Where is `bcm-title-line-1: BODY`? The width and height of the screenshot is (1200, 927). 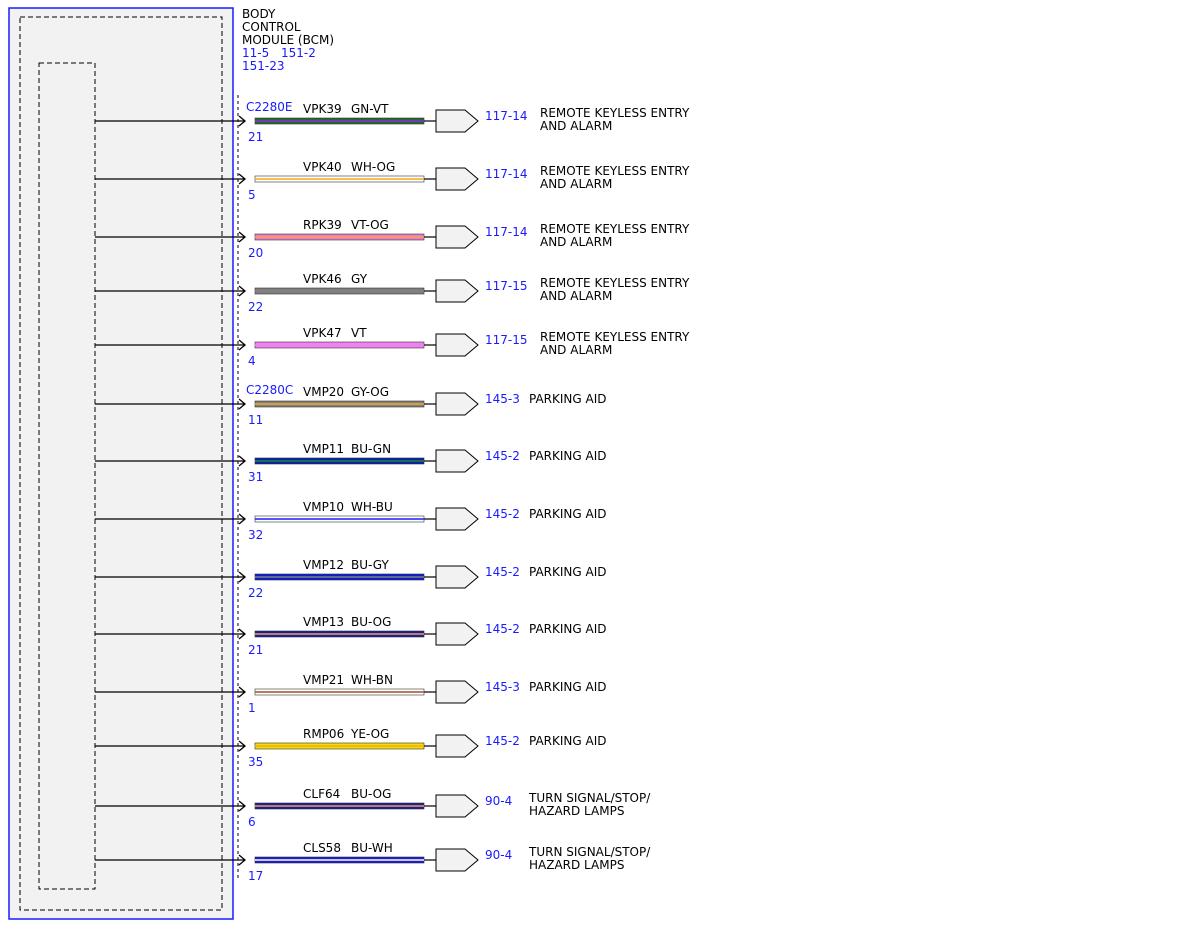
bcm-title-line-1: BODY is located at coordinates (259, 14).